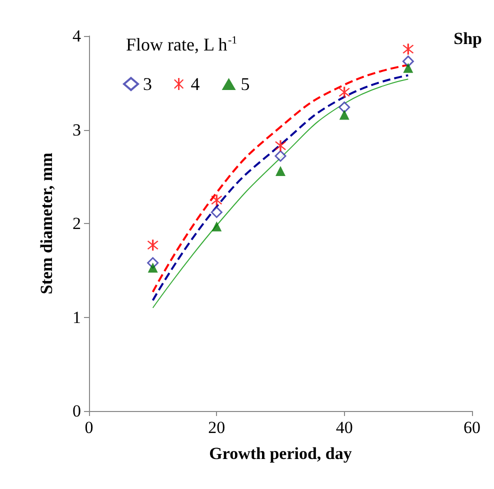 The height and width of the screenshot is (489, 494). I want to click on x-axis-title: Growth period, day, so click(280, 453).